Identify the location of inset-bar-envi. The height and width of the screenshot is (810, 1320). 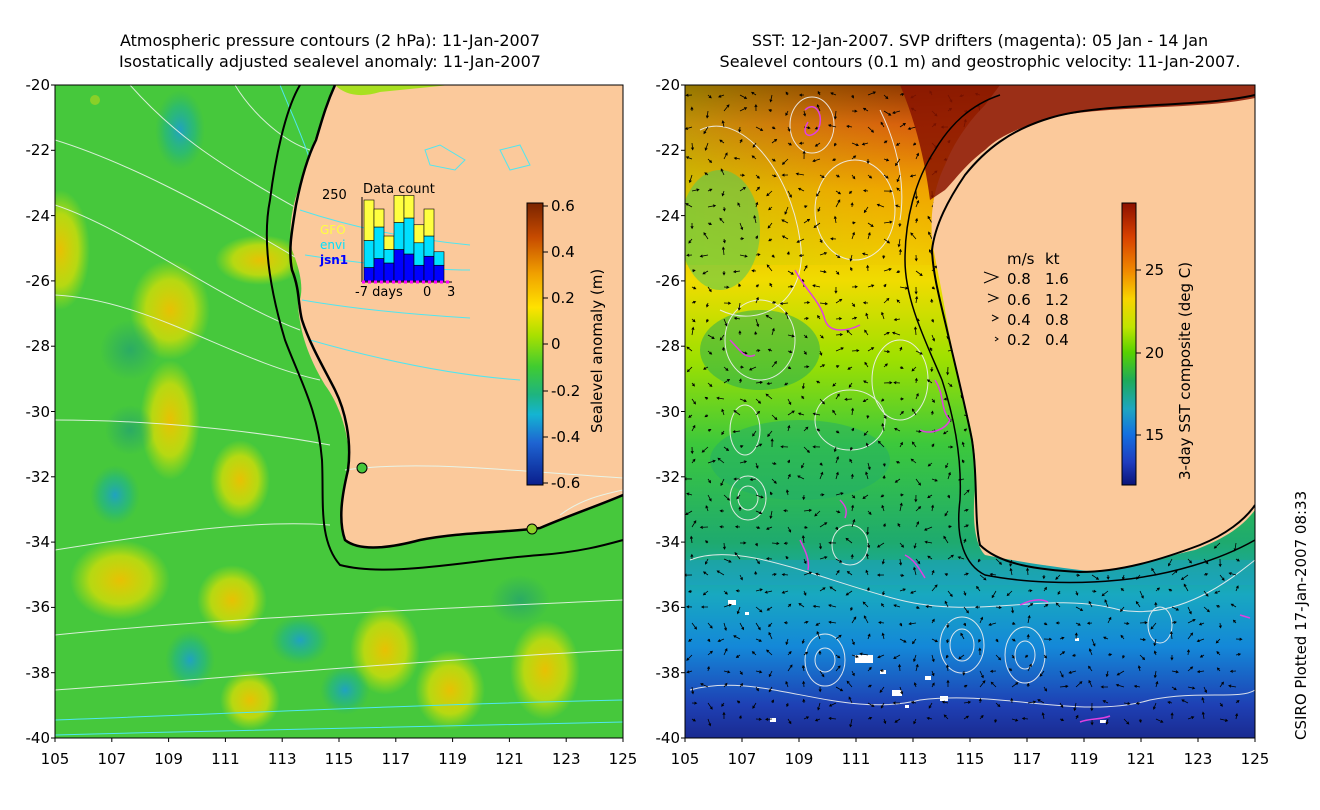
(419, 254).